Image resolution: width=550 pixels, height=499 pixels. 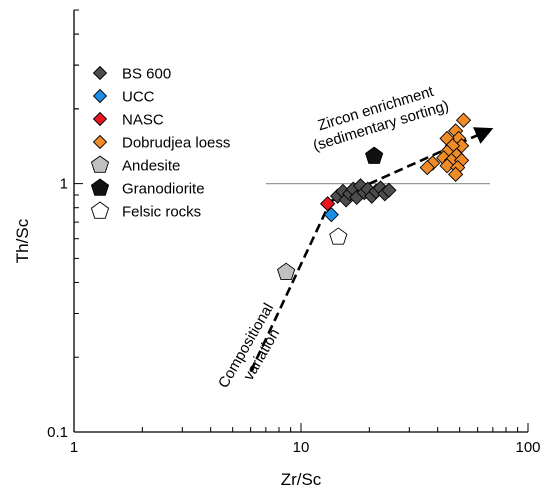 What do you see at coordinates (138, 97) in the screenshot?
I see `legend-label-ucc: UCC` at bounding box center [138, 97].